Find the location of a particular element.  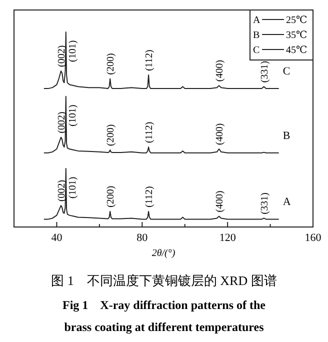

annotation: 45℃ is located at coordinates (297, 50).